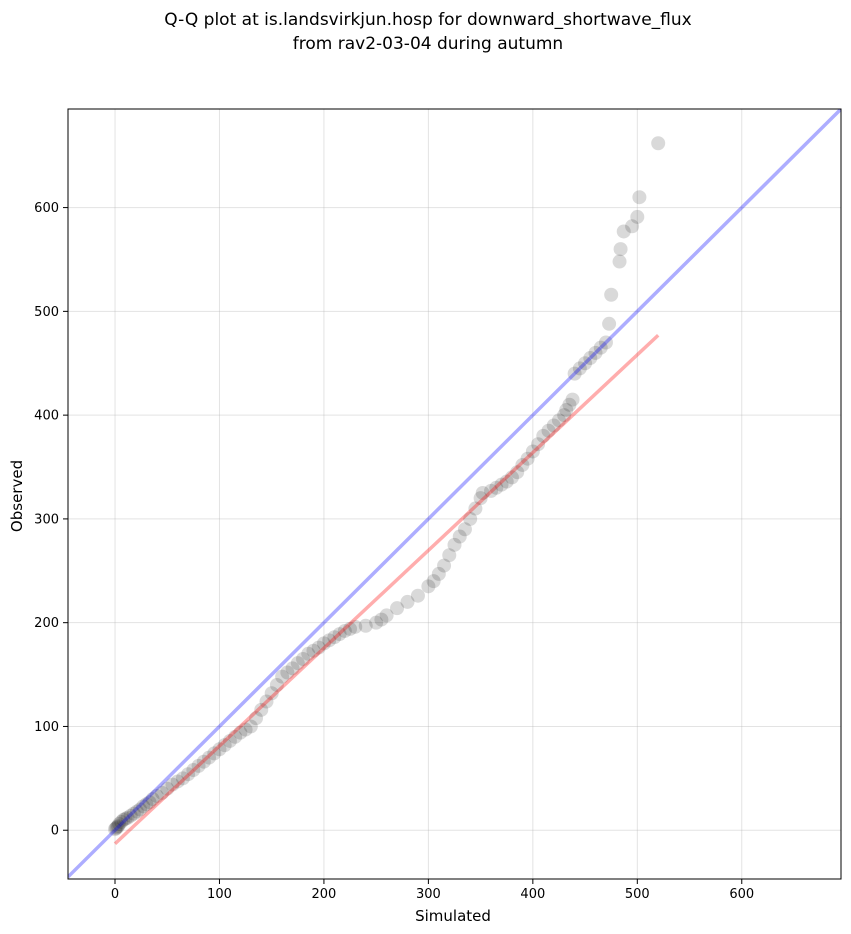  What do you see at coordinates (46, 727) in the screenshot?
I see `y-tick-label: 100` at bounding box center [46, 727].